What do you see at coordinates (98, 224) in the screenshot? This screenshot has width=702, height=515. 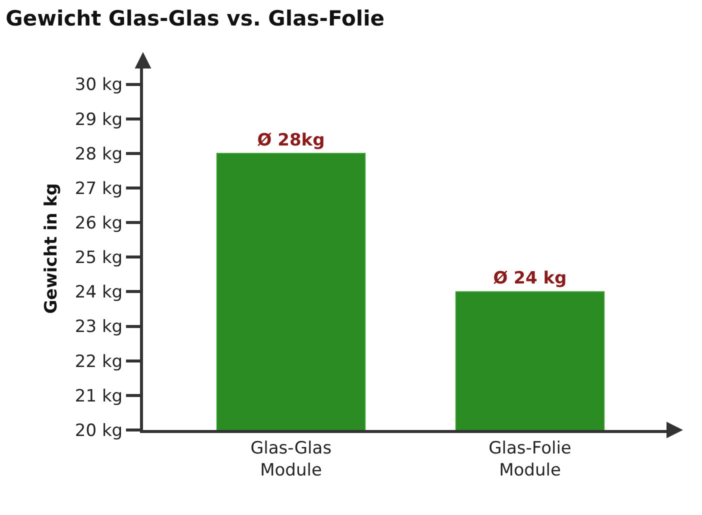 I see `y-tick-label: 26 kg` at bounding box center [98, 224].